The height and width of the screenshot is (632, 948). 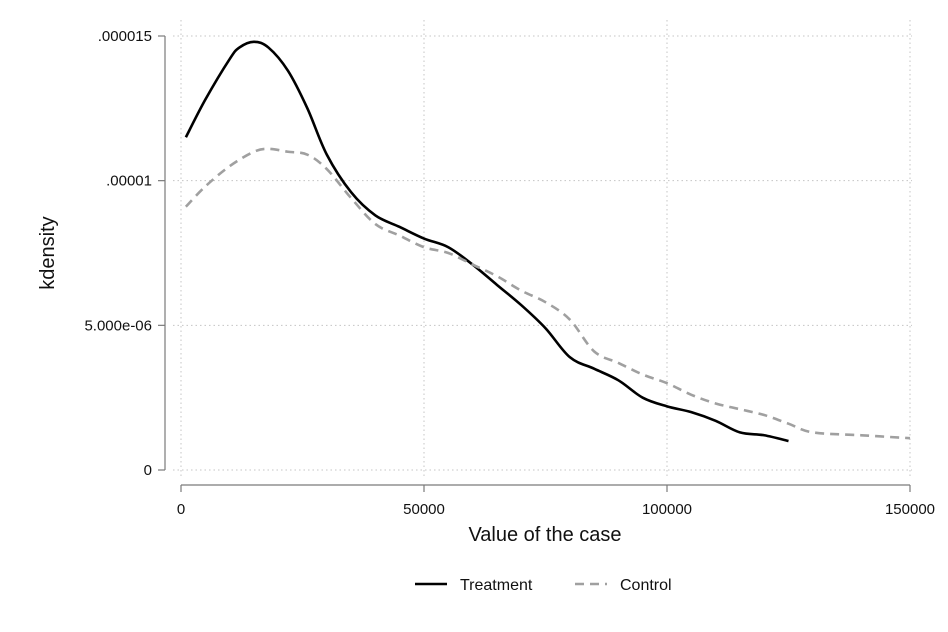 I want to click on y-tick-label: .00001, so click(x=129, y=181).